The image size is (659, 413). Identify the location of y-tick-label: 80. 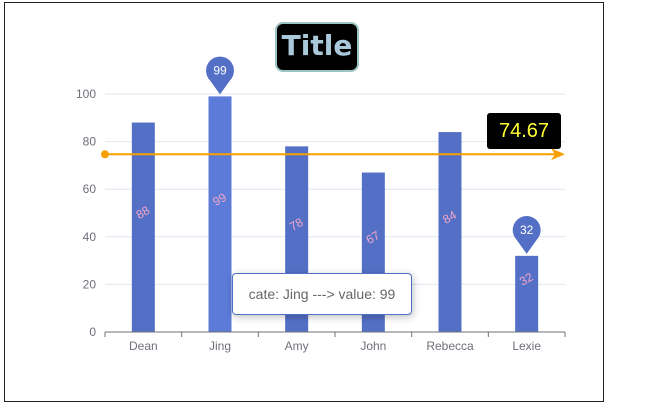
(90, 142).